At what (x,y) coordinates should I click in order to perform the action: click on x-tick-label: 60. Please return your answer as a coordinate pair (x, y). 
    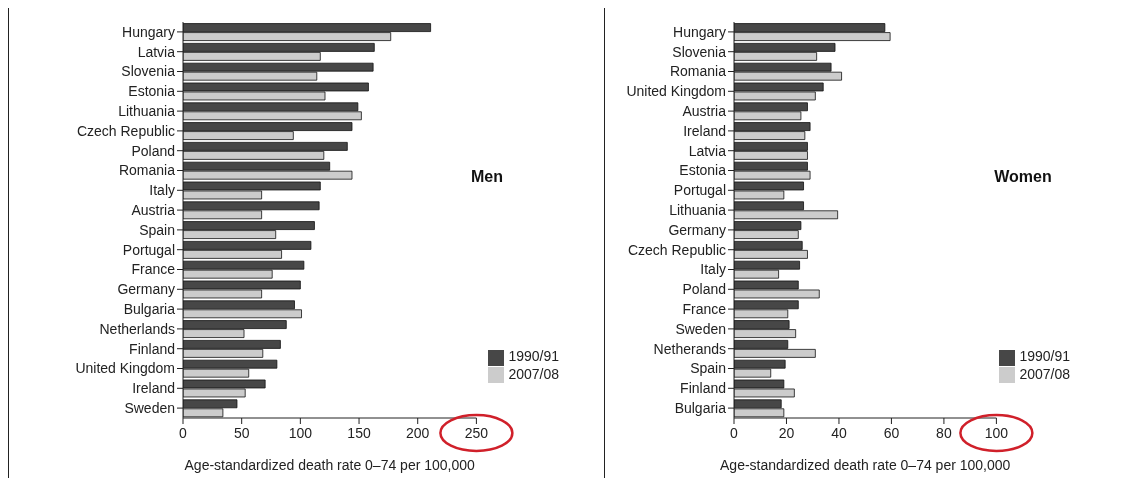
    Looking at the image, I should click on (891, 433).